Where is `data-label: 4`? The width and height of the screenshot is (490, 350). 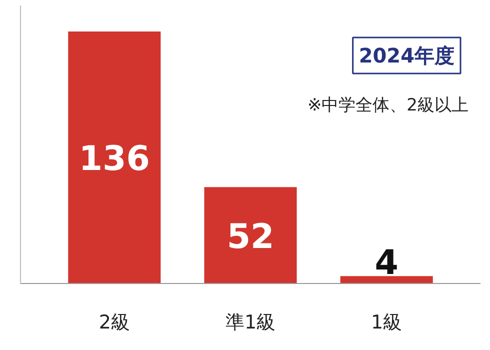
data-label: 4 is located at coordinates (386, 263).